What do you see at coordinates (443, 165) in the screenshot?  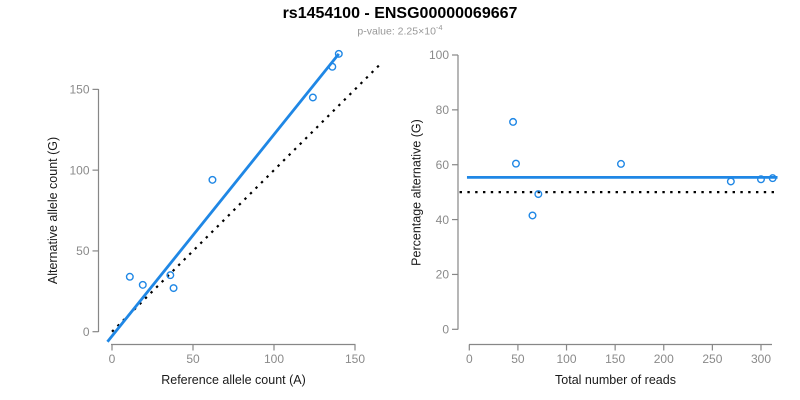 I see `y-tick-label: 60` at bounding box center [443, 165].